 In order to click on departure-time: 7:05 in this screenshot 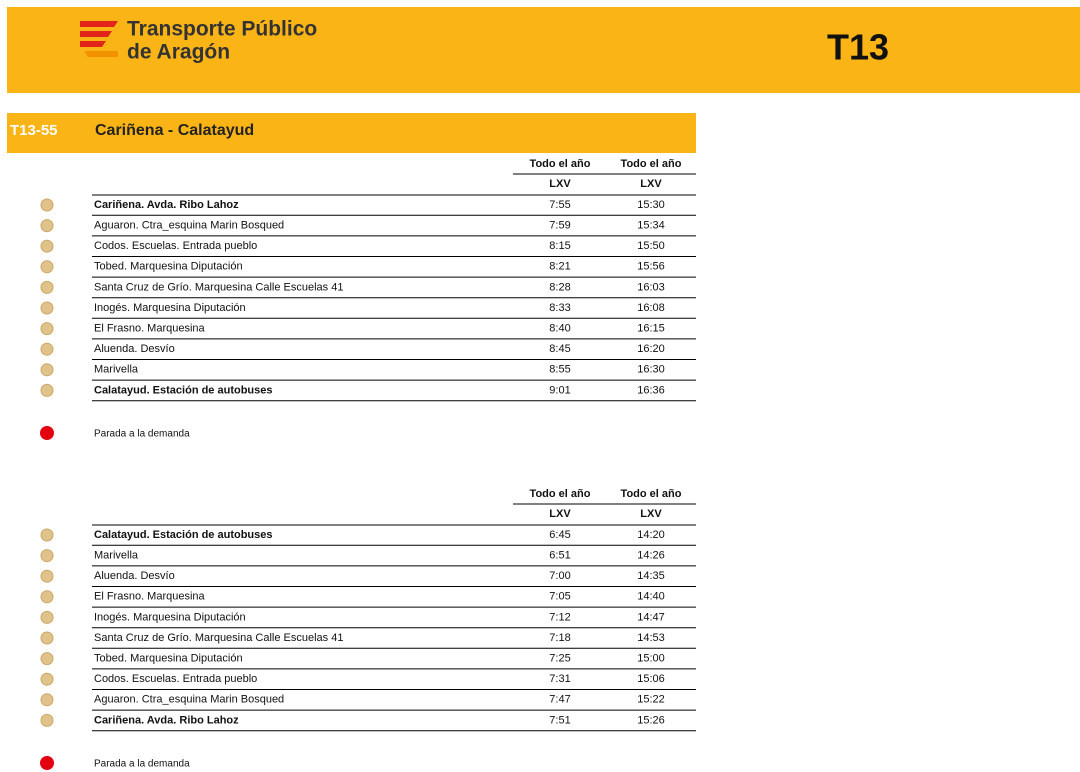, I will do `click(559, 597)`.